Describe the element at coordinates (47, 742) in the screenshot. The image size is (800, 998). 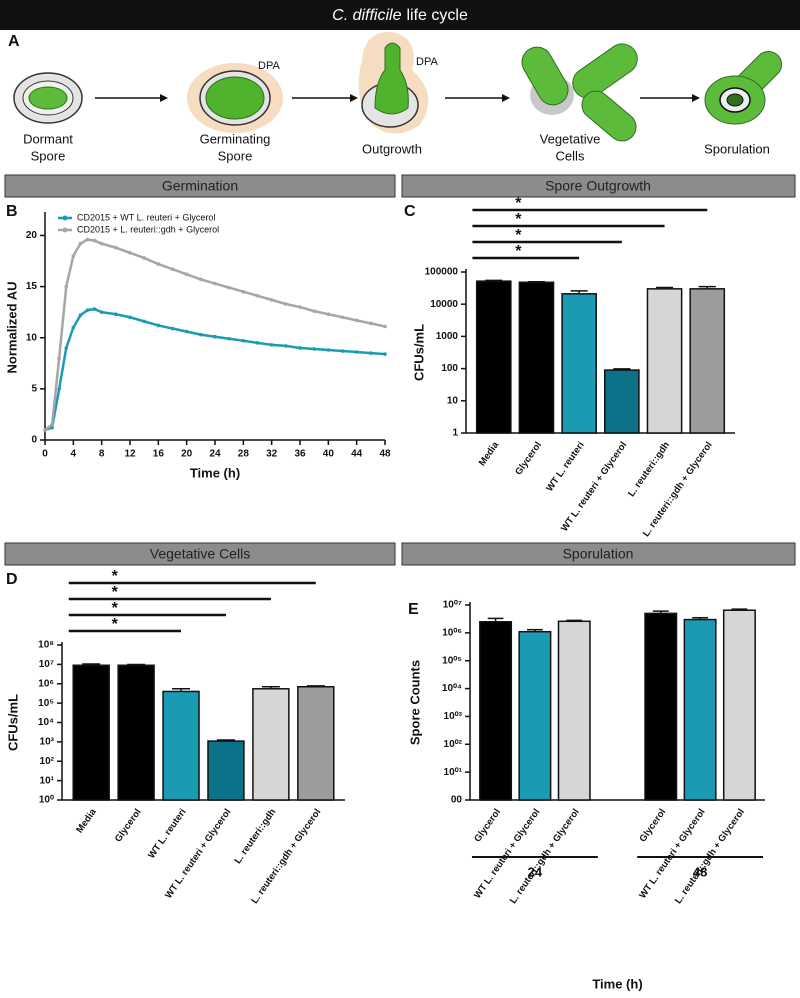
I see `y-tick-label: 10³` at that location.